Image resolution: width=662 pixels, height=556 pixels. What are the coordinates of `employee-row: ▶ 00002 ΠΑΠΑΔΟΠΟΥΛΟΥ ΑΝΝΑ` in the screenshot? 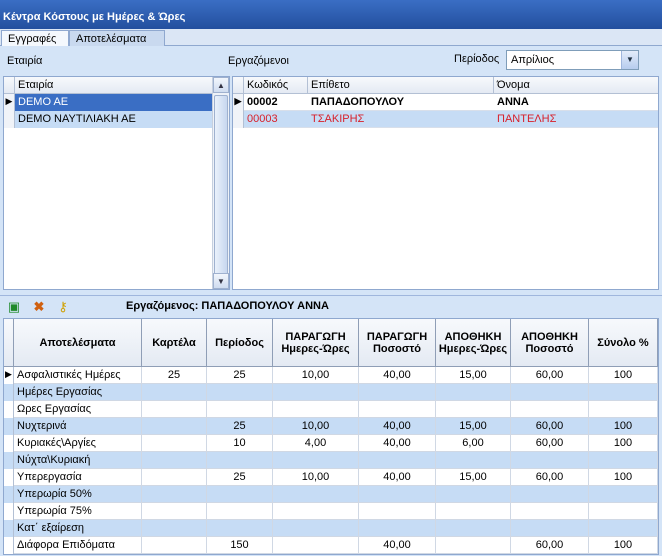 It's located at (445, 102).